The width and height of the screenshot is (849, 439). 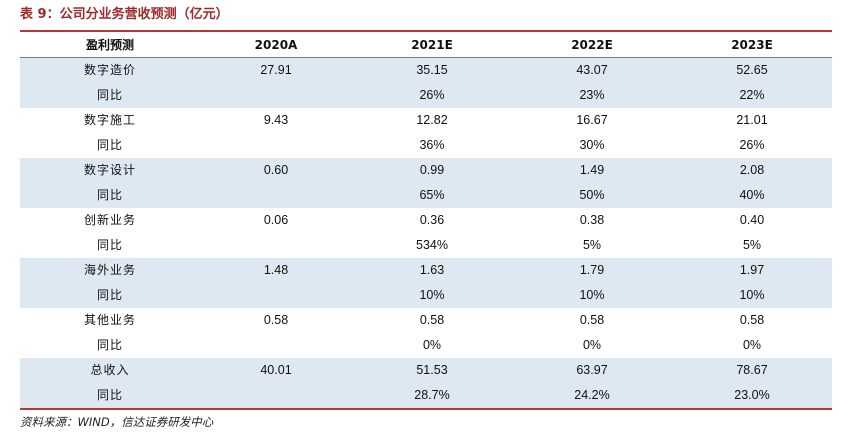 What do you see at coordinates (117, 422) in the screenshot?
I see `source-note: 资料来源：WIND，信达证券研发中心` at bounding box center [117, 422].